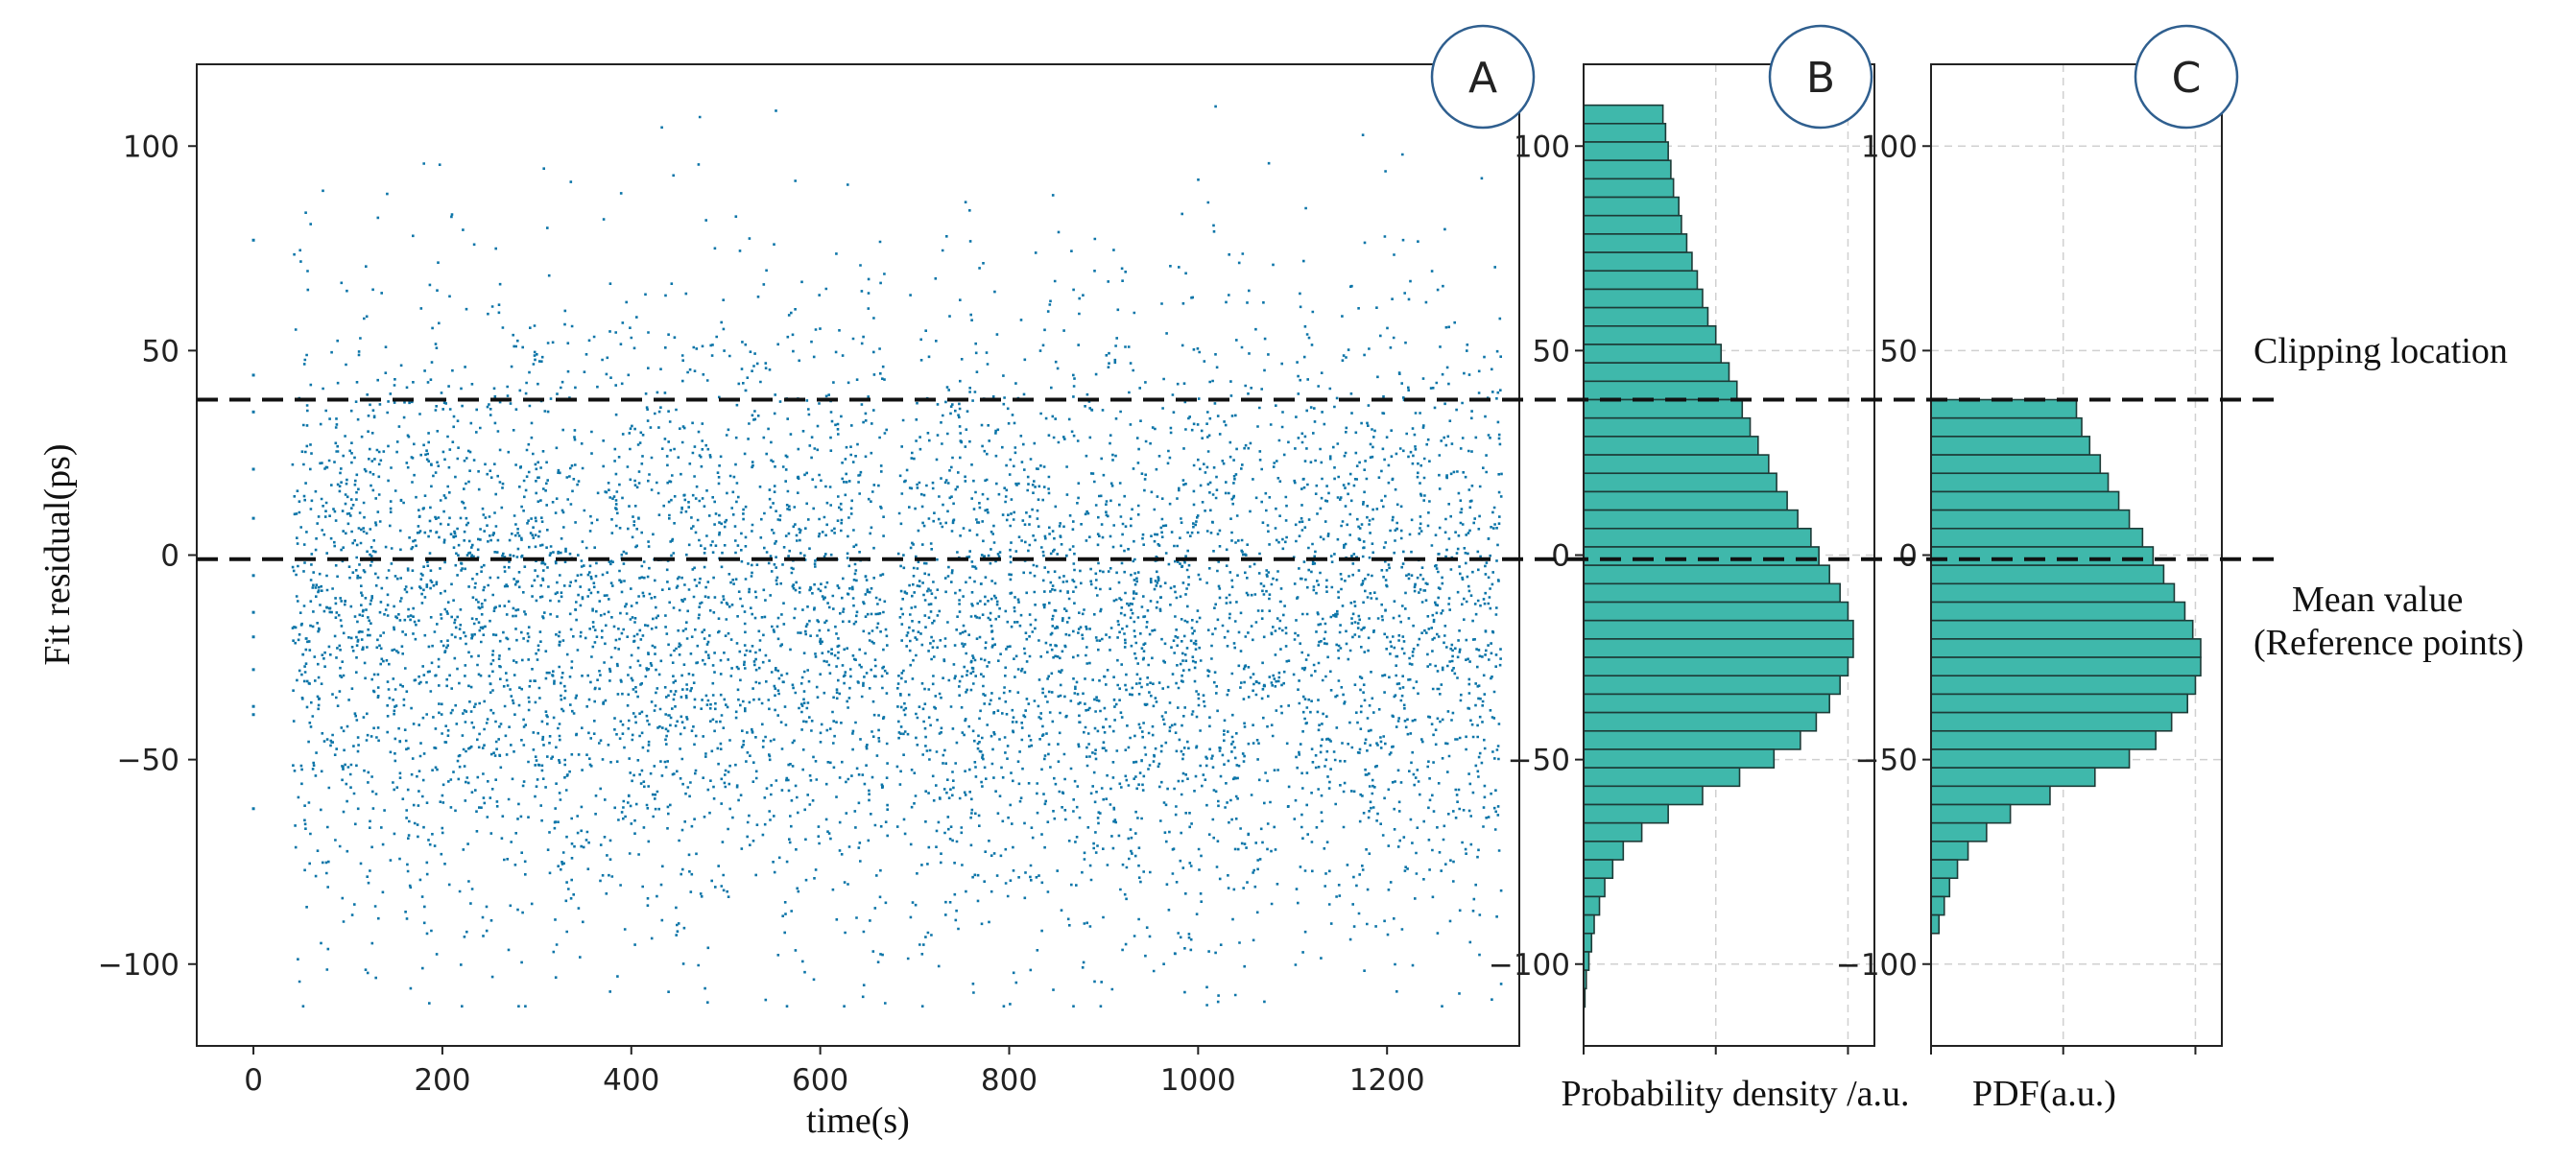 This screenshot has width=2576, height=1162. What do you see at coordinates (820, 1080) in the screenshot?
I see `x-tick-label: 600` at bounding box center [820, 1080].